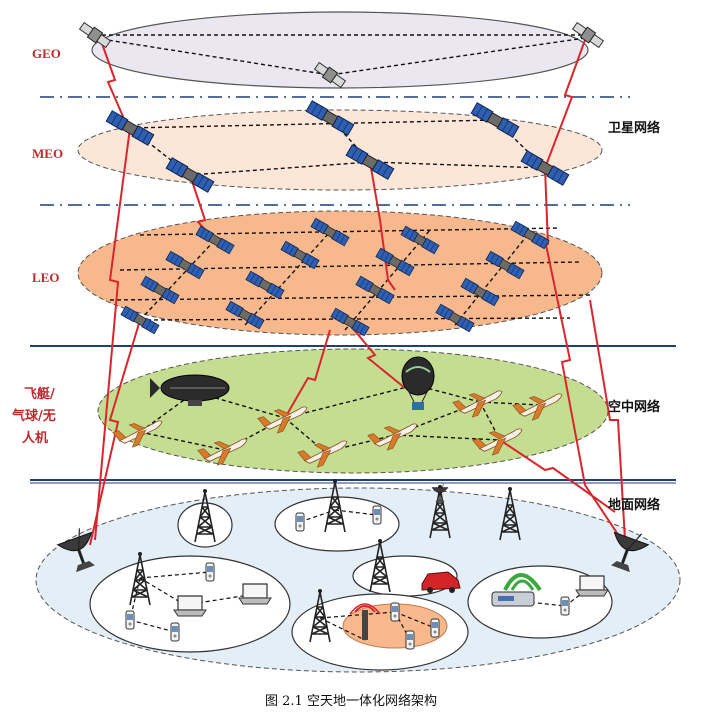 The image size is (702, 720). I want to click on geo-intra-links, so click(340, 55).